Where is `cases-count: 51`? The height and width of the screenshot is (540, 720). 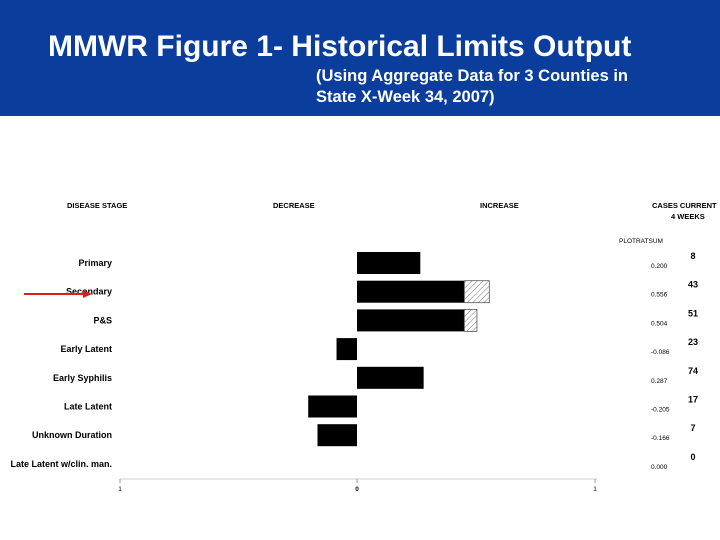
cases-count: 51 is located at coordinates (693, 313).